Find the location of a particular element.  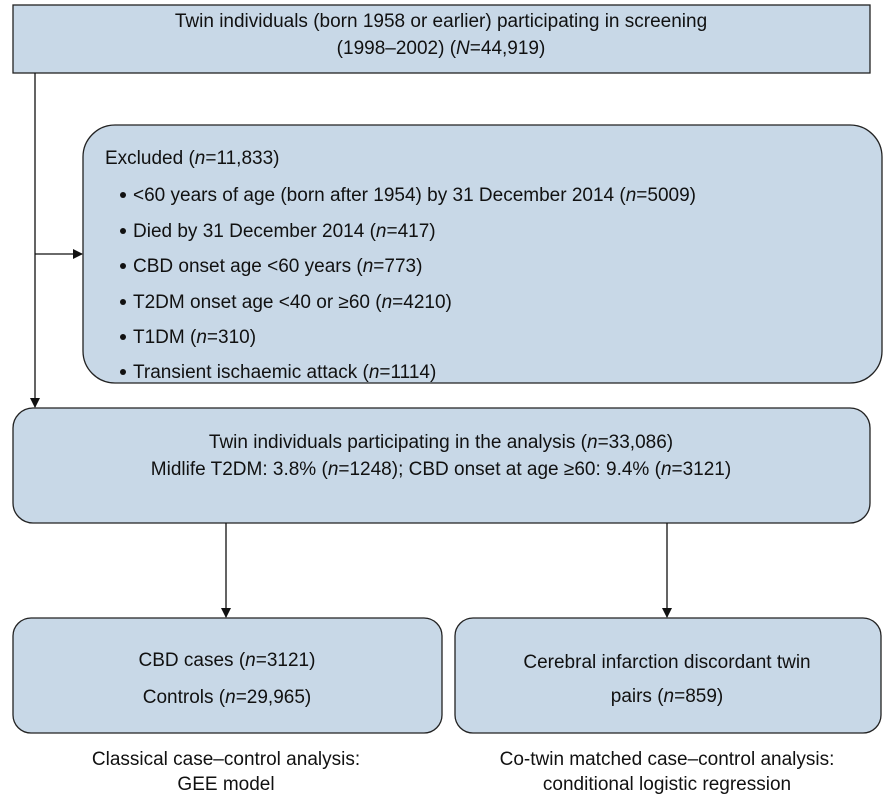

text-segment: T1DM ( is located at coordinates (165, 337).